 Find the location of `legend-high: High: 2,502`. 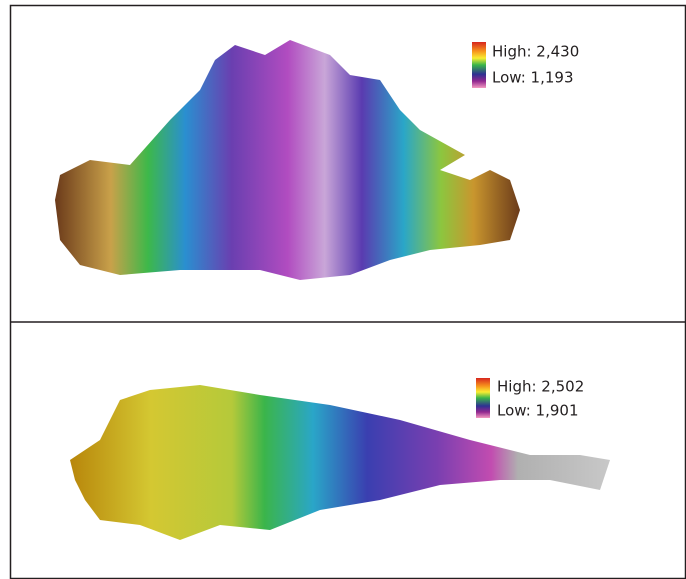

legend-high: High: 2,502 is located at coordinates (540, 387).